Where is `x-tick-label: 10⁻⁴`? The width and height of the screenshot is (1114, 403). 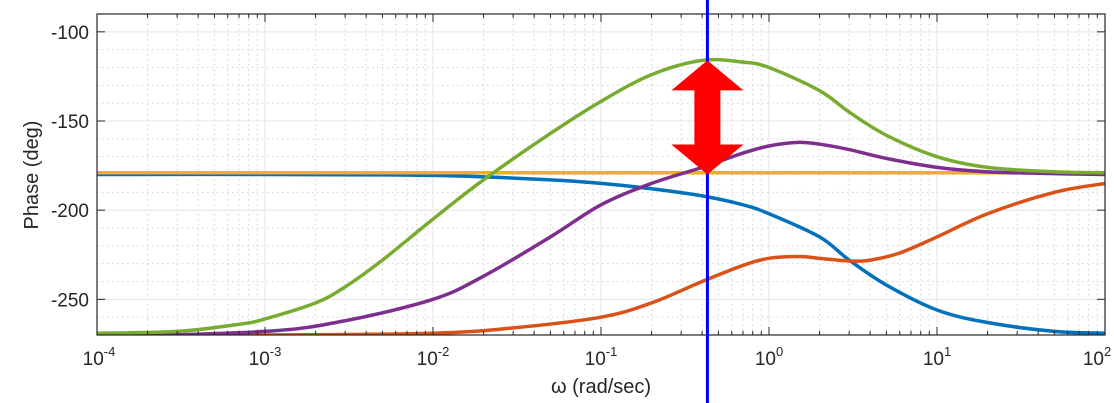
x-tick-label: 10⁻⁴ is located at coordinates (99, 357).